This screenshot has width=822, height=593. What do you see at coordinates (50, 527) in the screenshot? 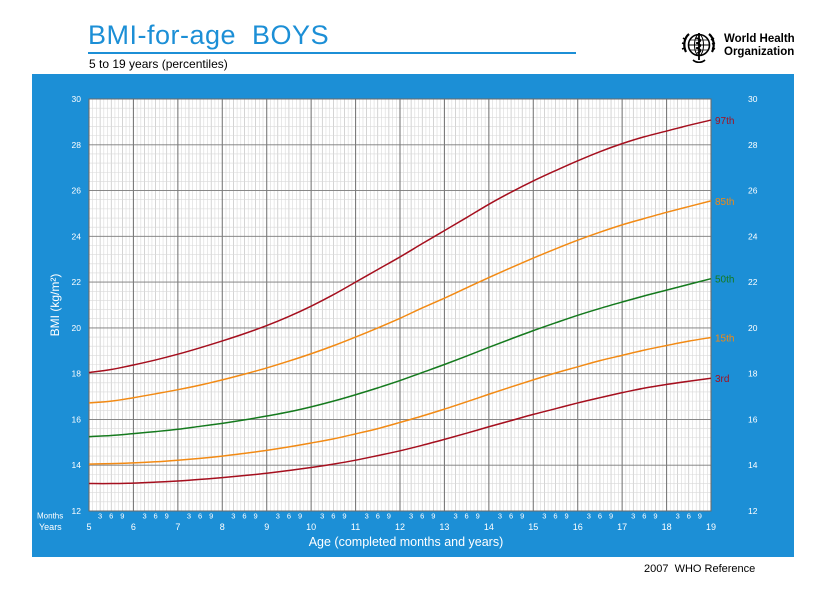
I see `years-row-label: Years` at bounding box center [50, 527].